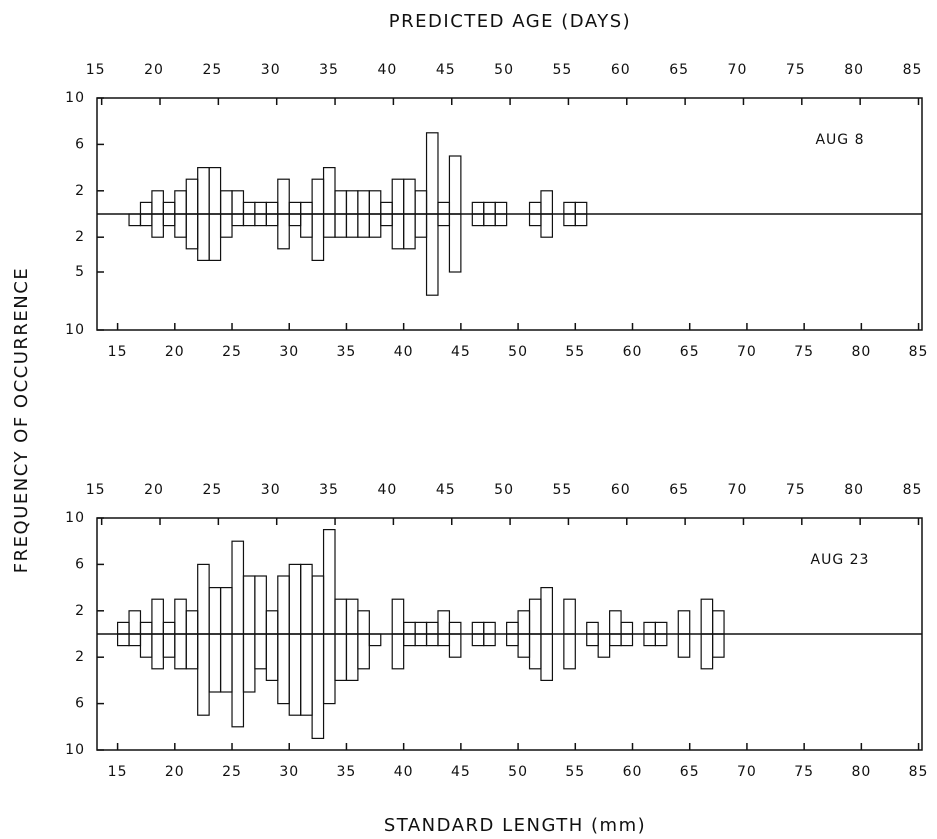 The height and width of the screenshot is (839, 937). I want to click on x2-tick-label: 75, so click(796, 490).